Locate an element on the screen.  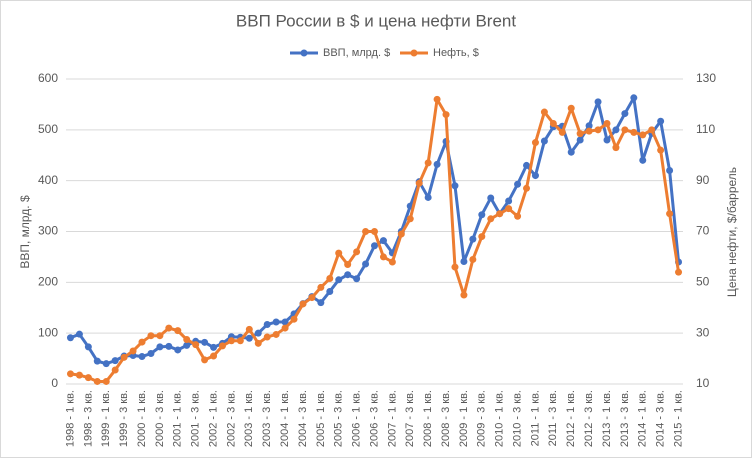
legend-label: Нефть, $ is located at coordinates (456, 53).